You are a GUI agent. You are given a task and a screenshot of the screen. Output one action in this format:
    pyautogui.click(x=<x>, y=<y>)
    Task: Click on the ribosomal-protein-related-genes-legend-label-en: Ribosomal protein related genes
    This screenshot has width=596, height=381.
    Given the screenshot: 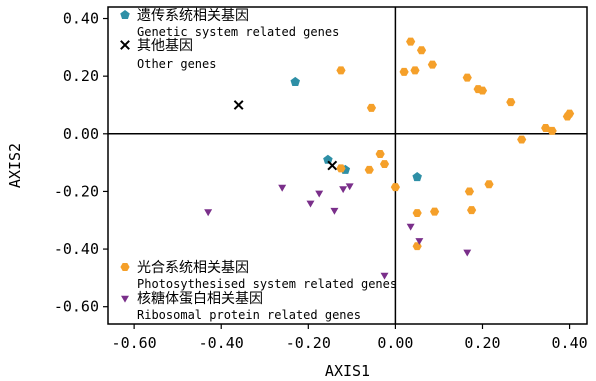 What is the action you would take?
    pyautogui.click(x=249, y=315)
    